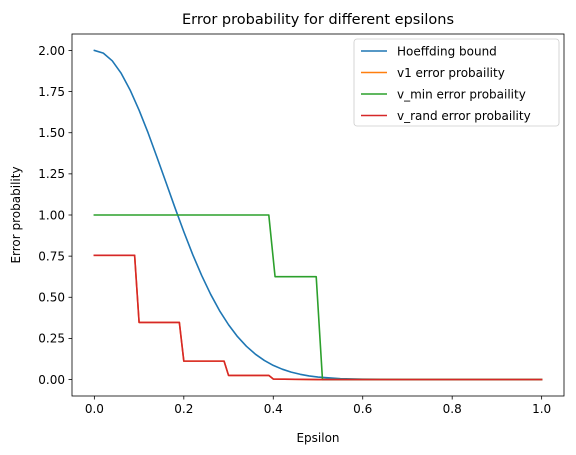  I want to click on legend-label-2: v1 error probaility, so click(451, 73).